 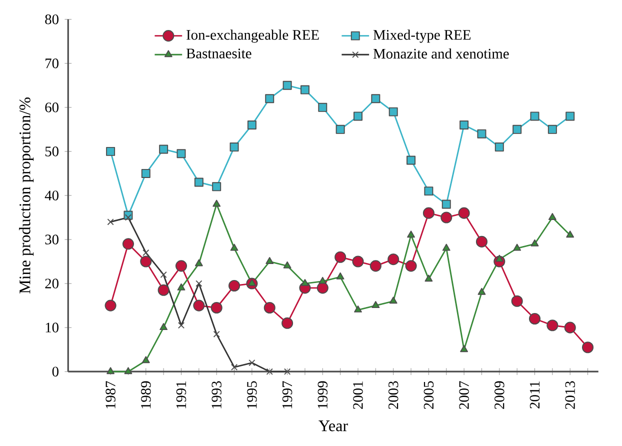 What do you see at coordinates (51, 283) in the screenshot?
I see `y-tick-label: 20` at bounding box center [51, 283].